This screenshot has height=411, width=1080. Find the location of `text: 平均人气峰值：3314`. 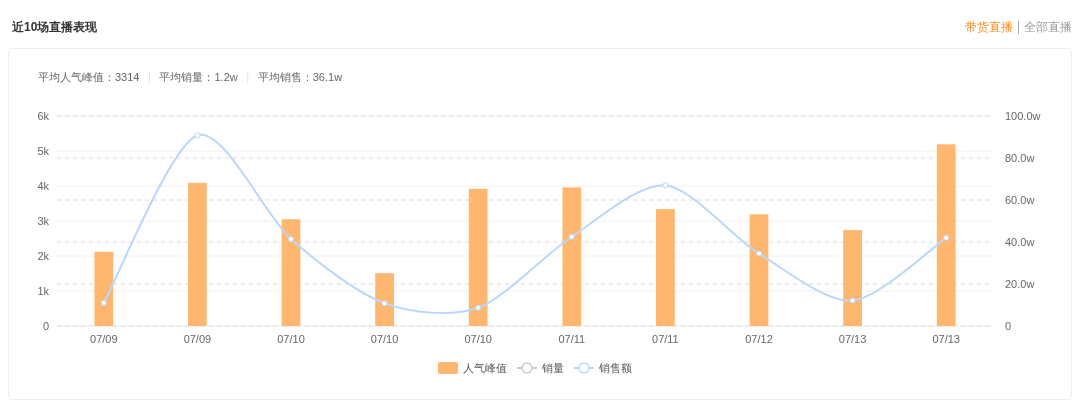

text: 平均人气峰值：3314 is located at coordinates (89, 77).